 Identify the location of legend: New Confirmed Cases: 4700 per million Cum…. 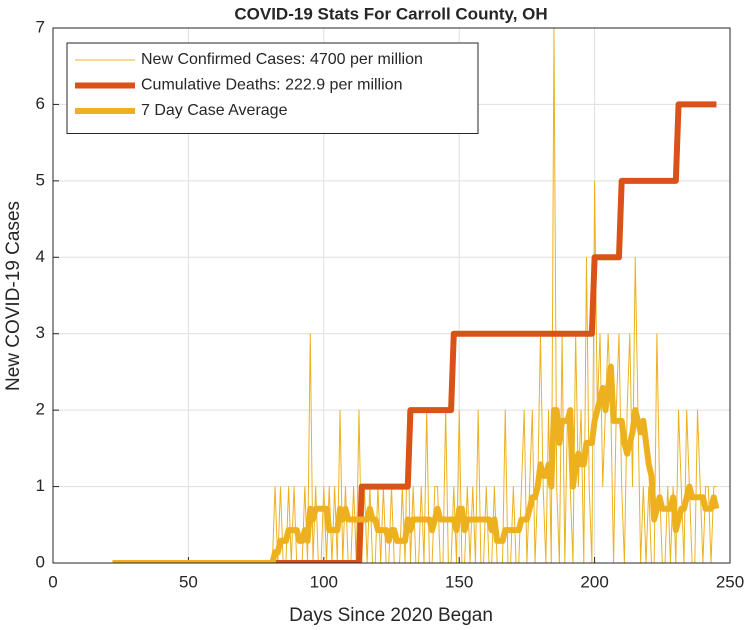
(272, 88).